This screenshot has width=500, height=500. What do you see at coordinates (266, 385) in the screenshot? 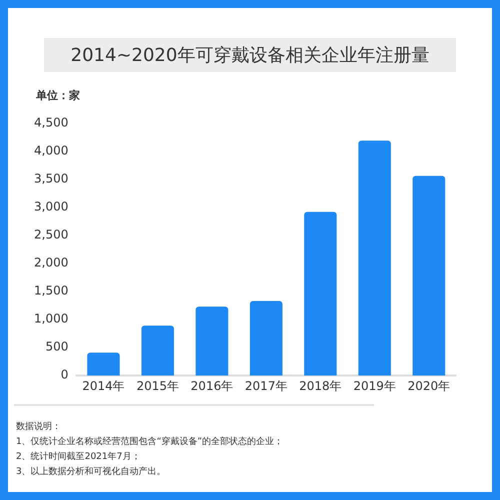
I see `x-tick-label: 2017年` at bounding box center [266, 385].